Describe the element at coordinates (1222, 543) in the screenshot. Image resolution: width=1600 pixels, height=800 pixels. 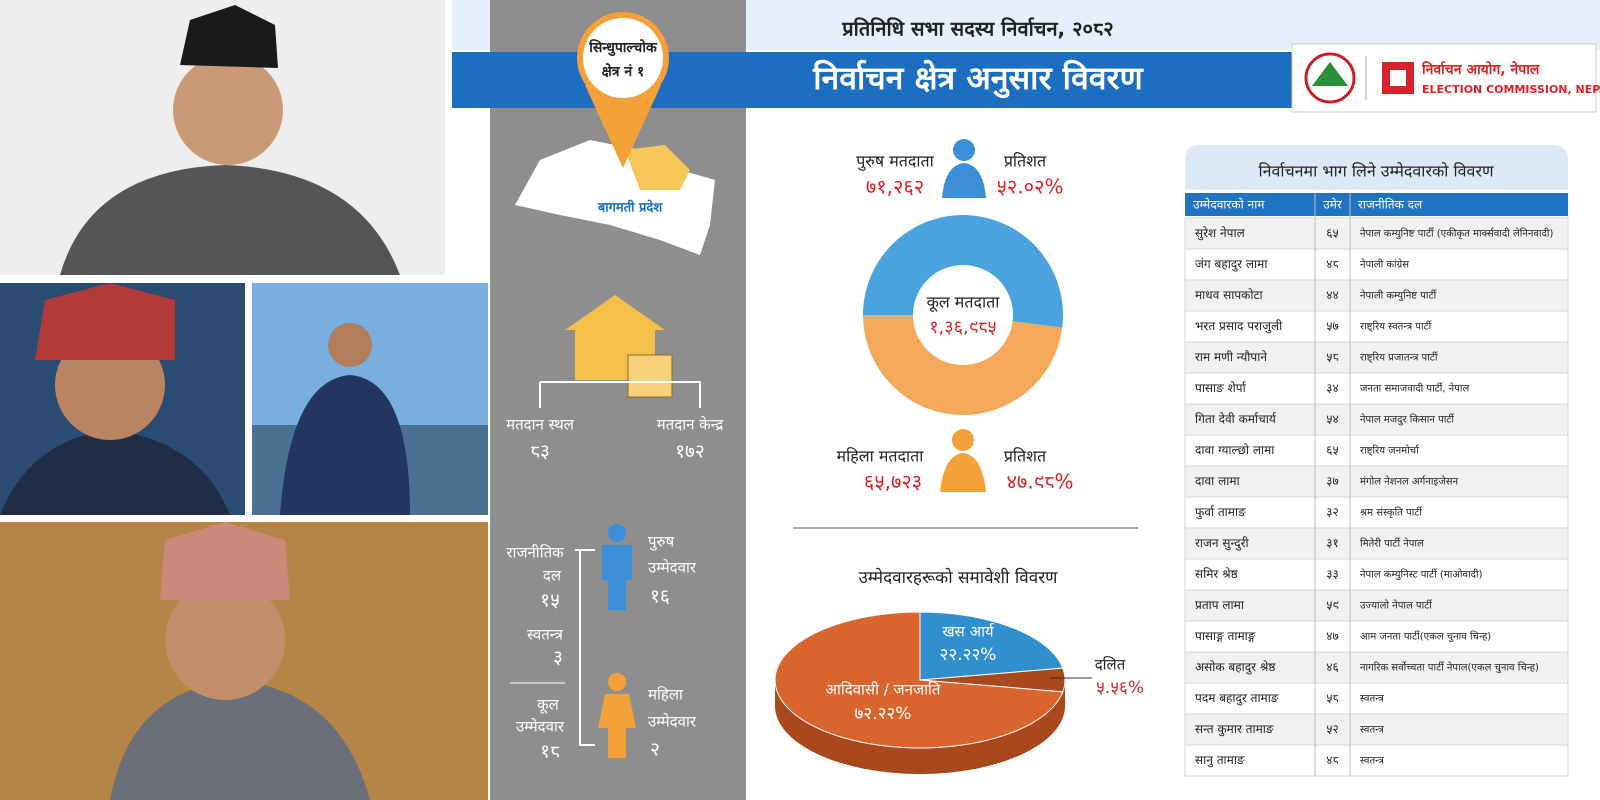
I see `table-cell: राजन सुन्दुरी` at that location.